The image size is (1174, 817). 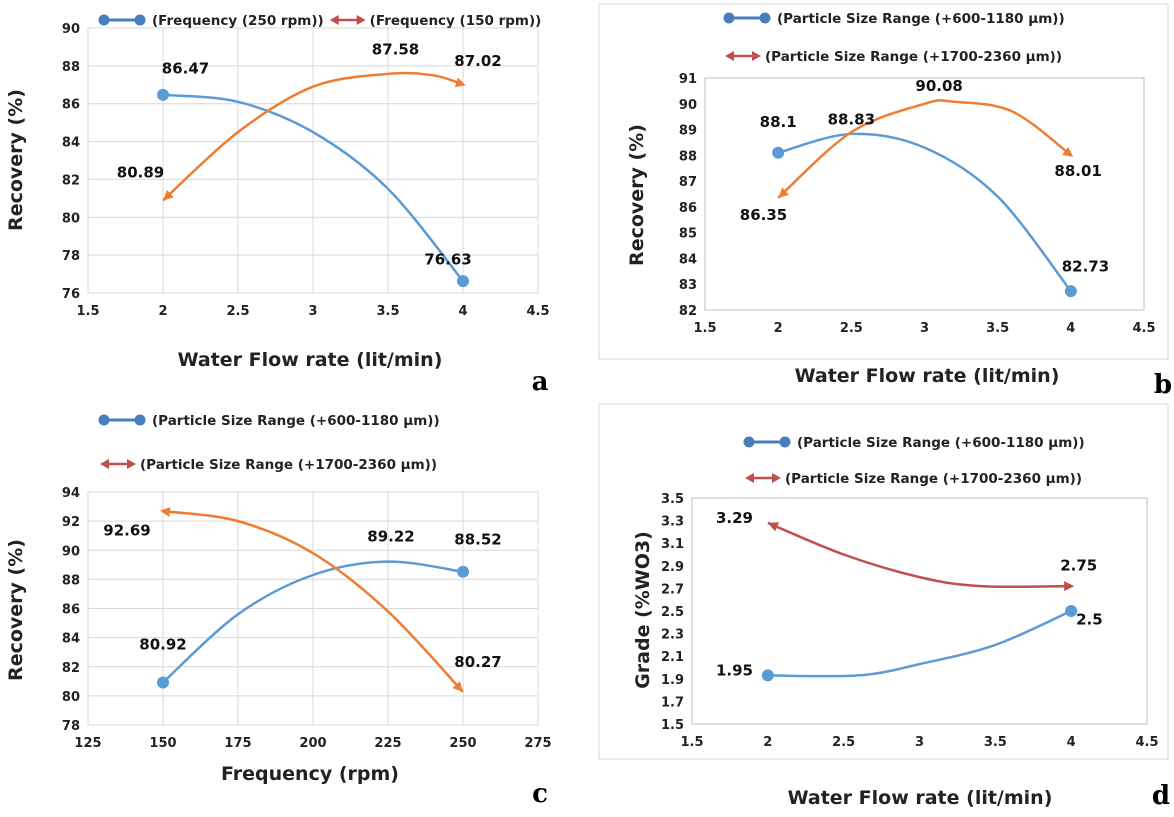 I want to click on chart-b-ytick-label: 89, so click(x=688, y=131).